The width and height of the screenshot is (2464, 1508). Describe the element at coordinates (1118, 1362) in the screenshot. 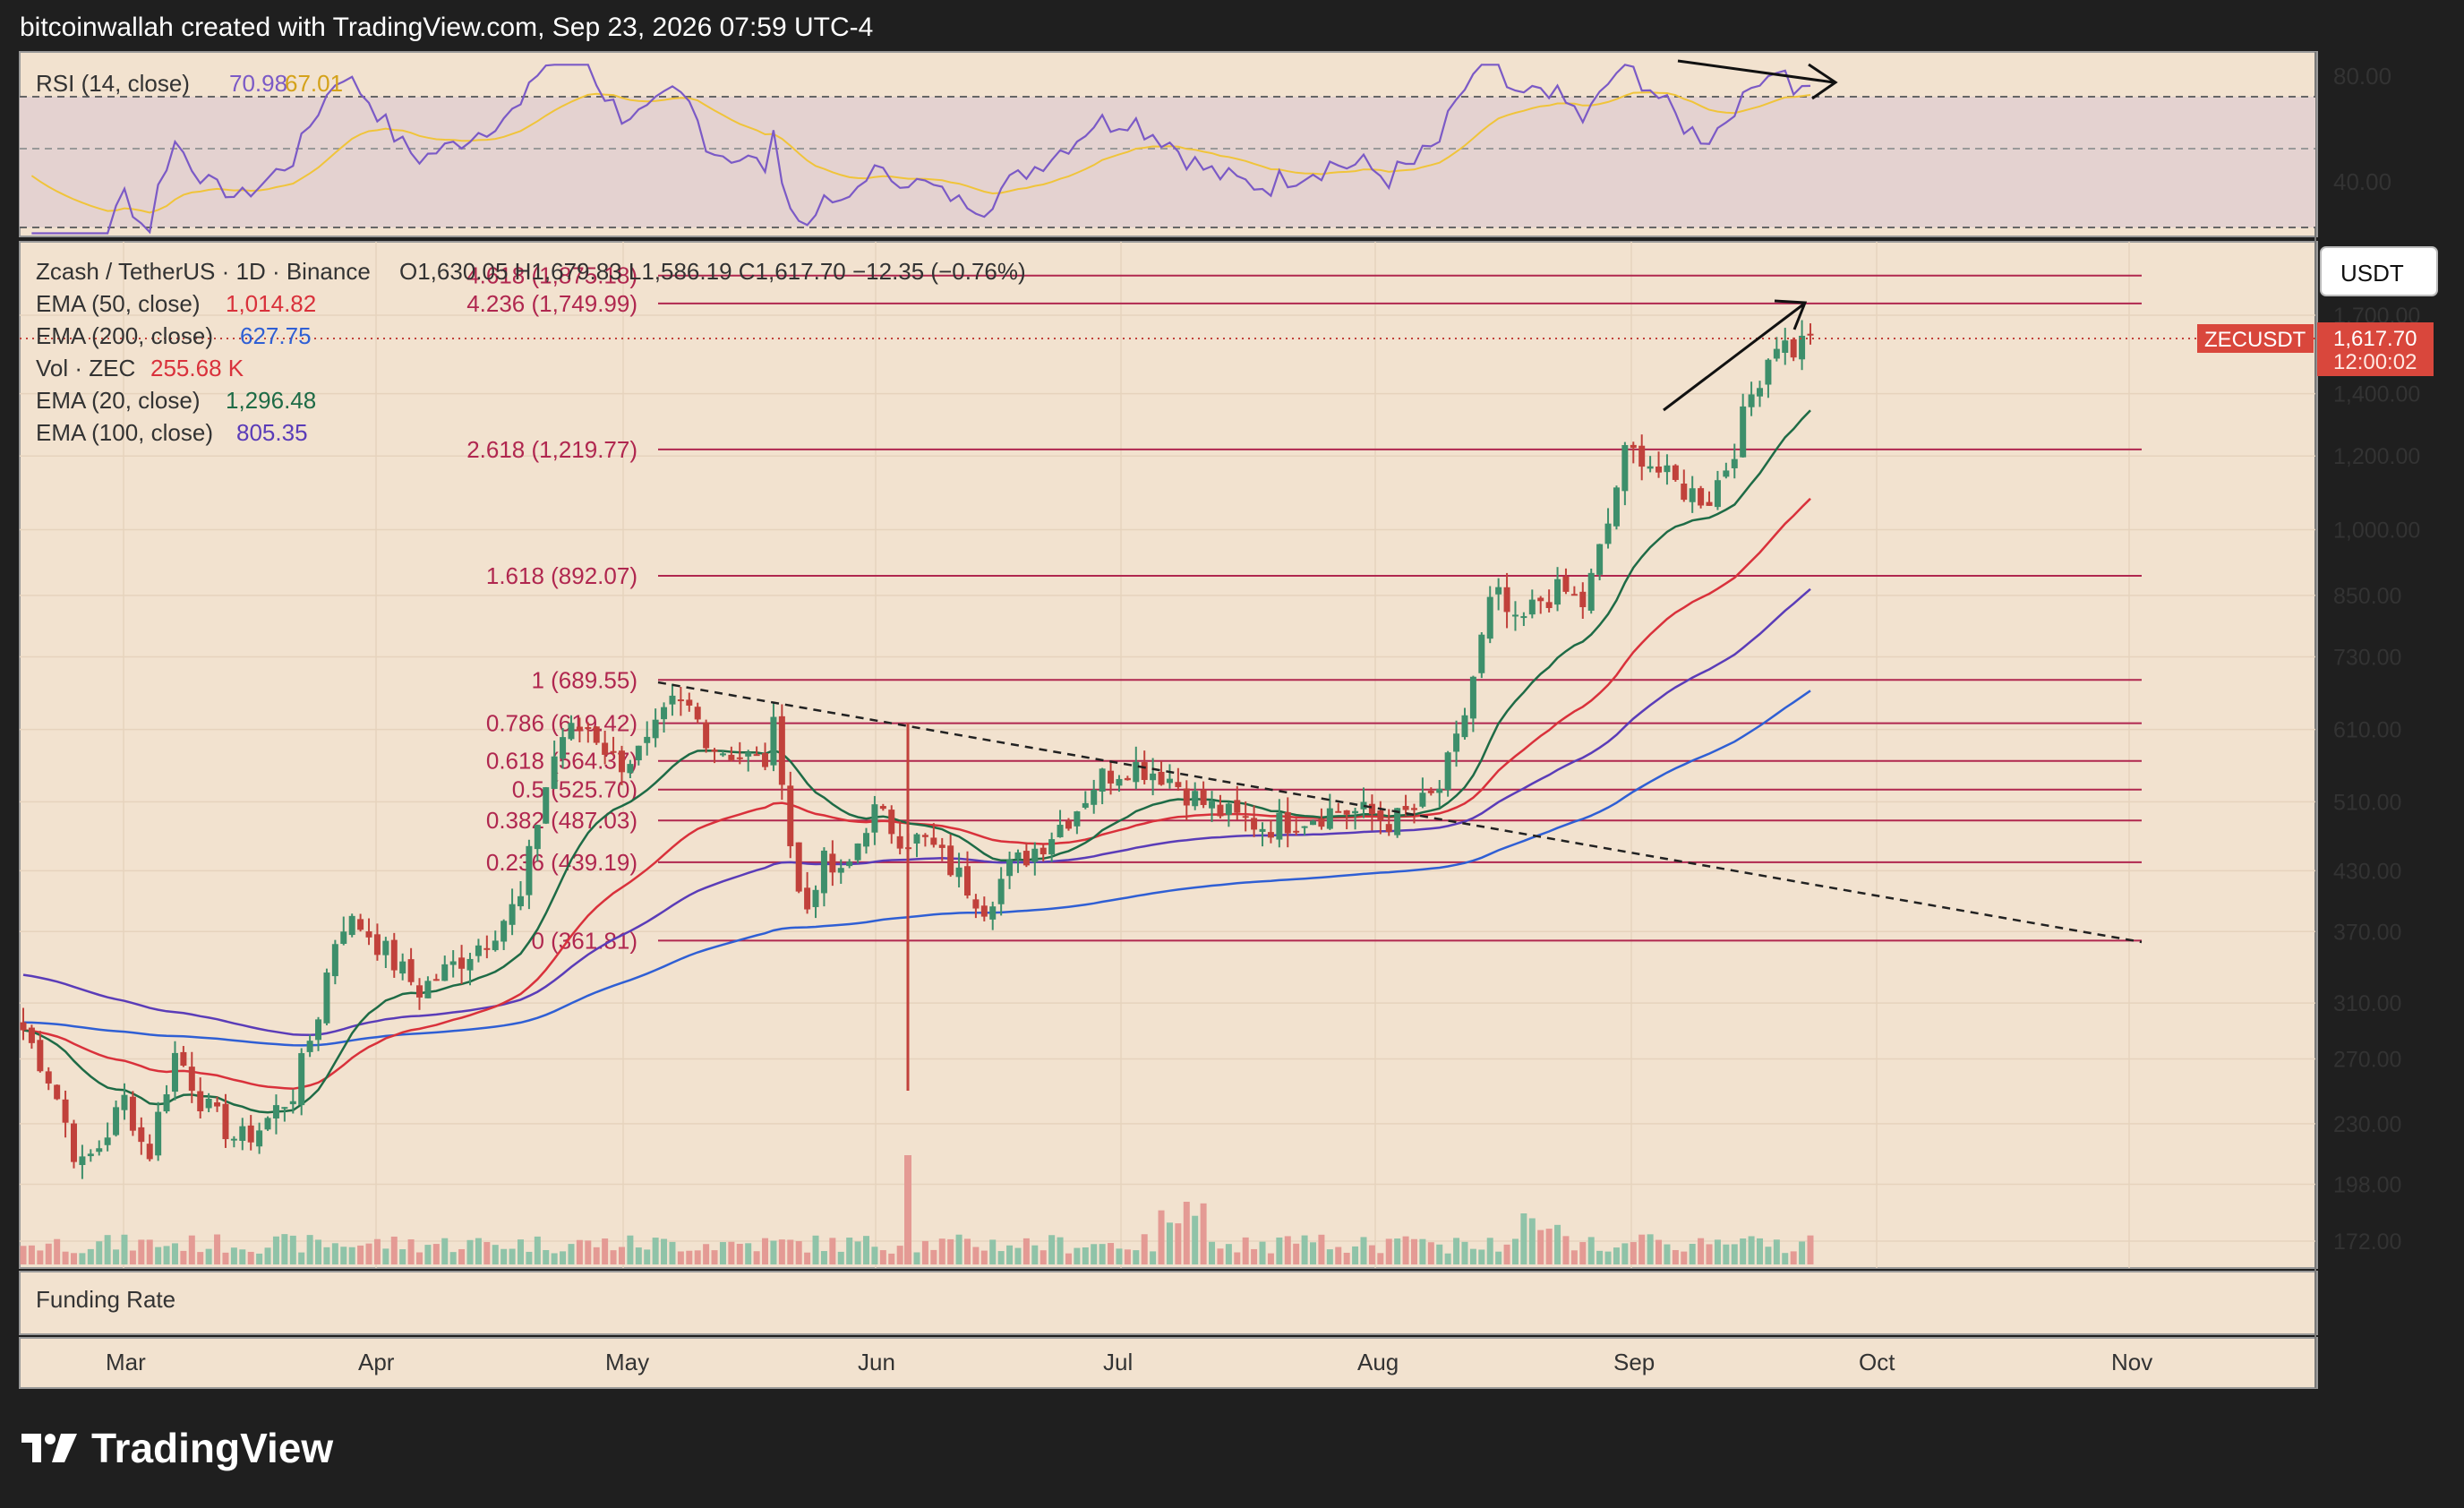

I see `time-label-jul: Jul` at that location.